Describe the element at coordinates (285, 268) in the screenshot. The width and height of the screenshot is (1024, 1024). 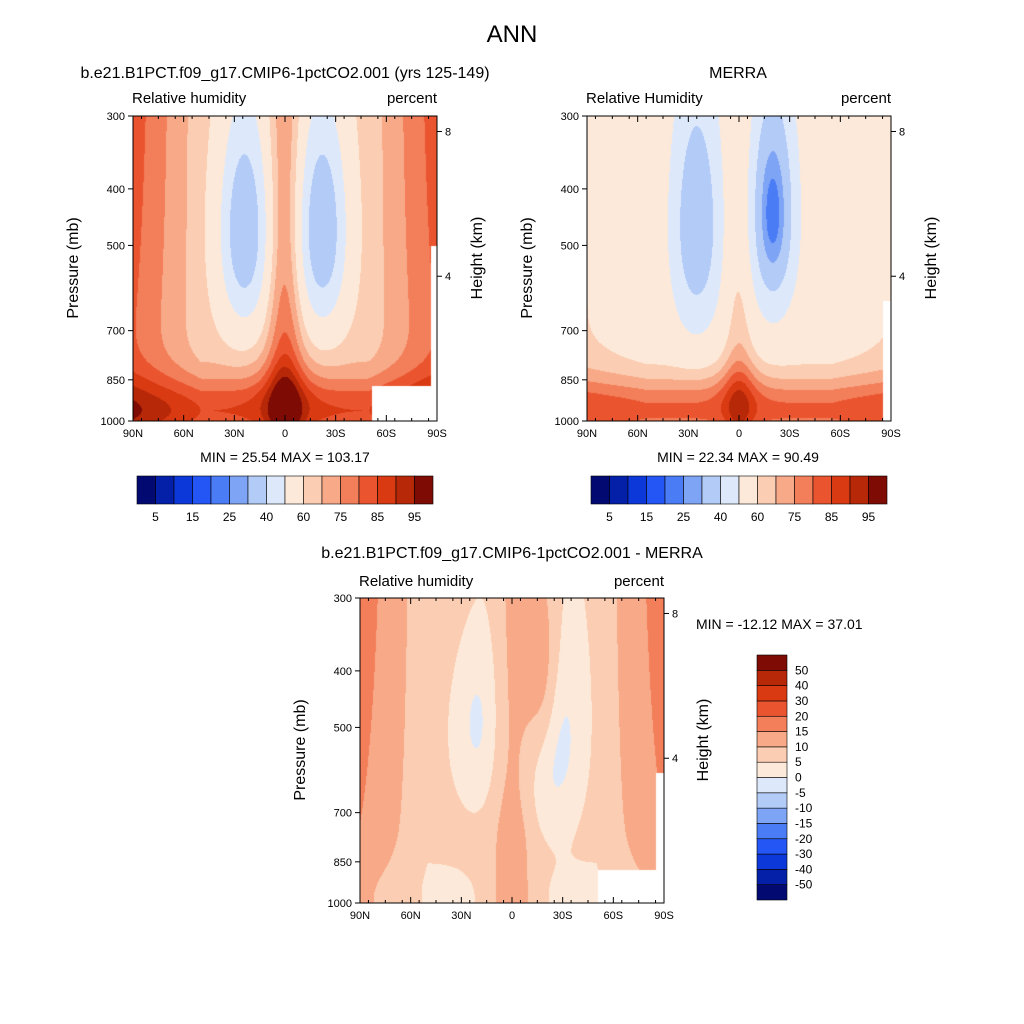
I see `panel-model-field` at that location.